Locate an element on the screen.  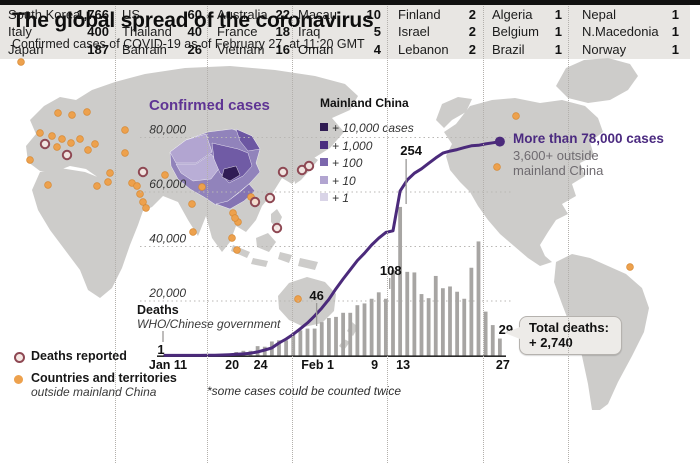
table-column: Nepal 1 N.Macedonia 1 Norway 1 is located at coordinates (630, 29).